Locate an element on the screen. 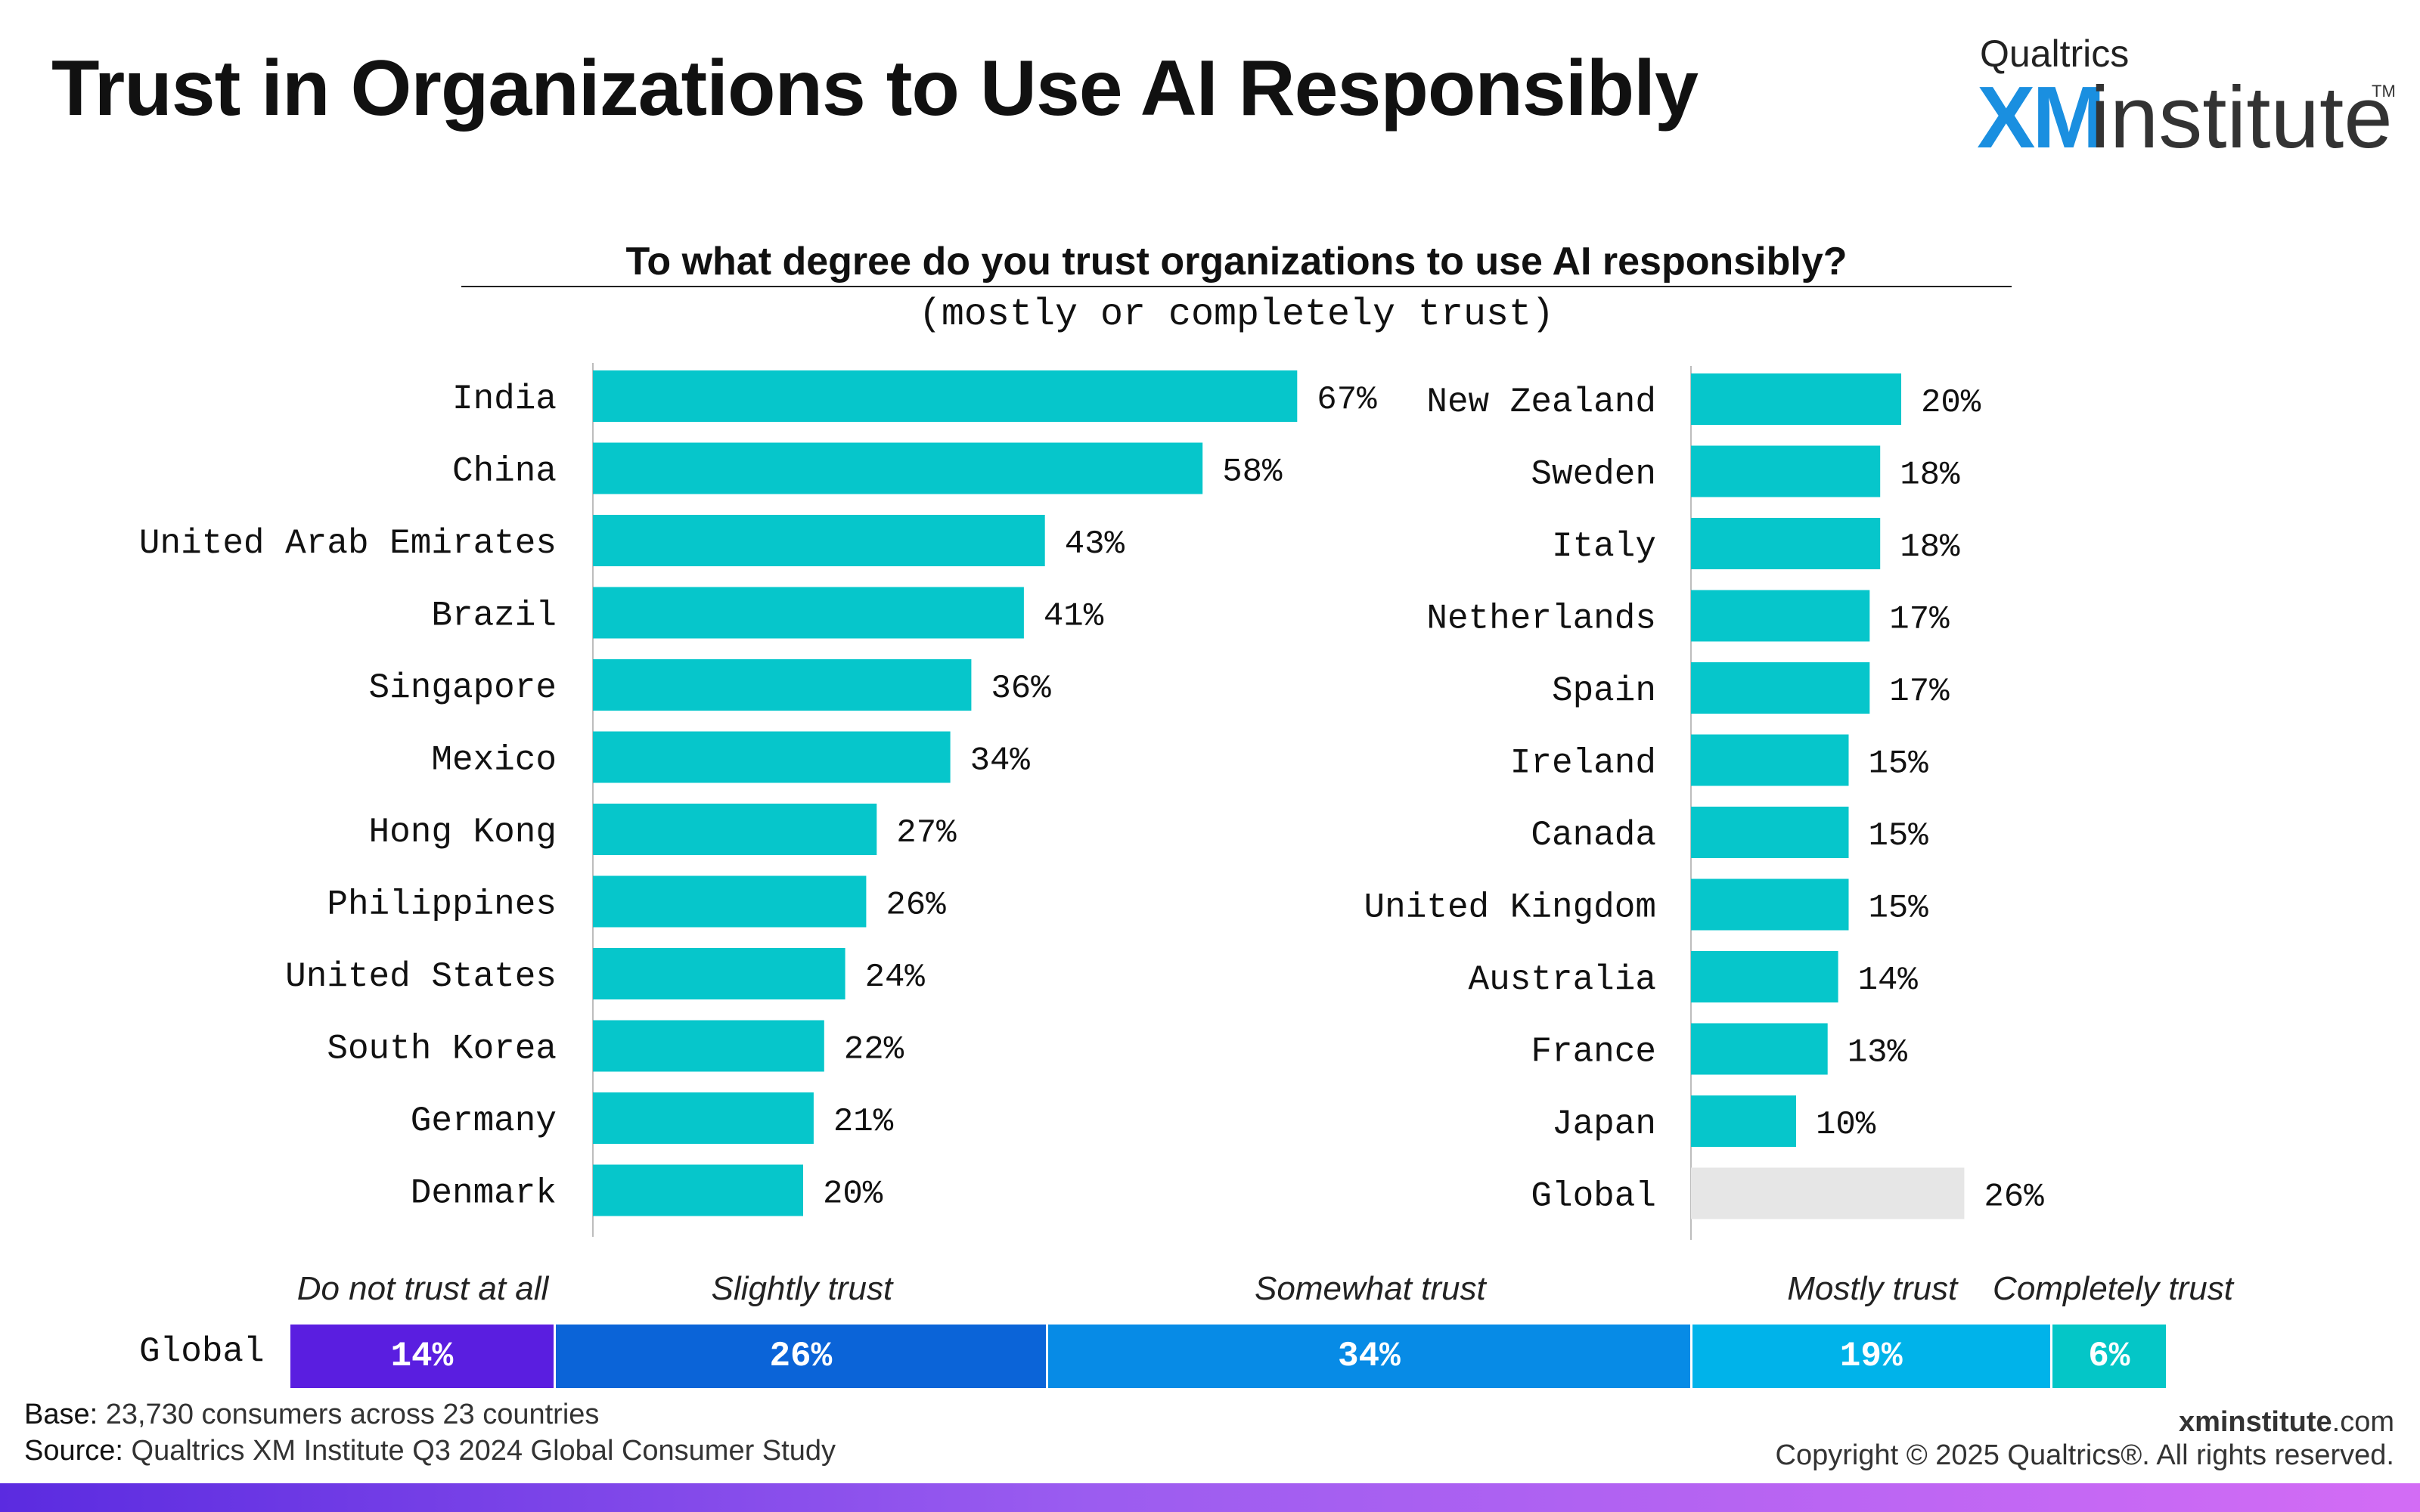 The height and width of the screenshot is (1512, 2420). bar-value-label: 67% is located at coordinates (1347, 400).